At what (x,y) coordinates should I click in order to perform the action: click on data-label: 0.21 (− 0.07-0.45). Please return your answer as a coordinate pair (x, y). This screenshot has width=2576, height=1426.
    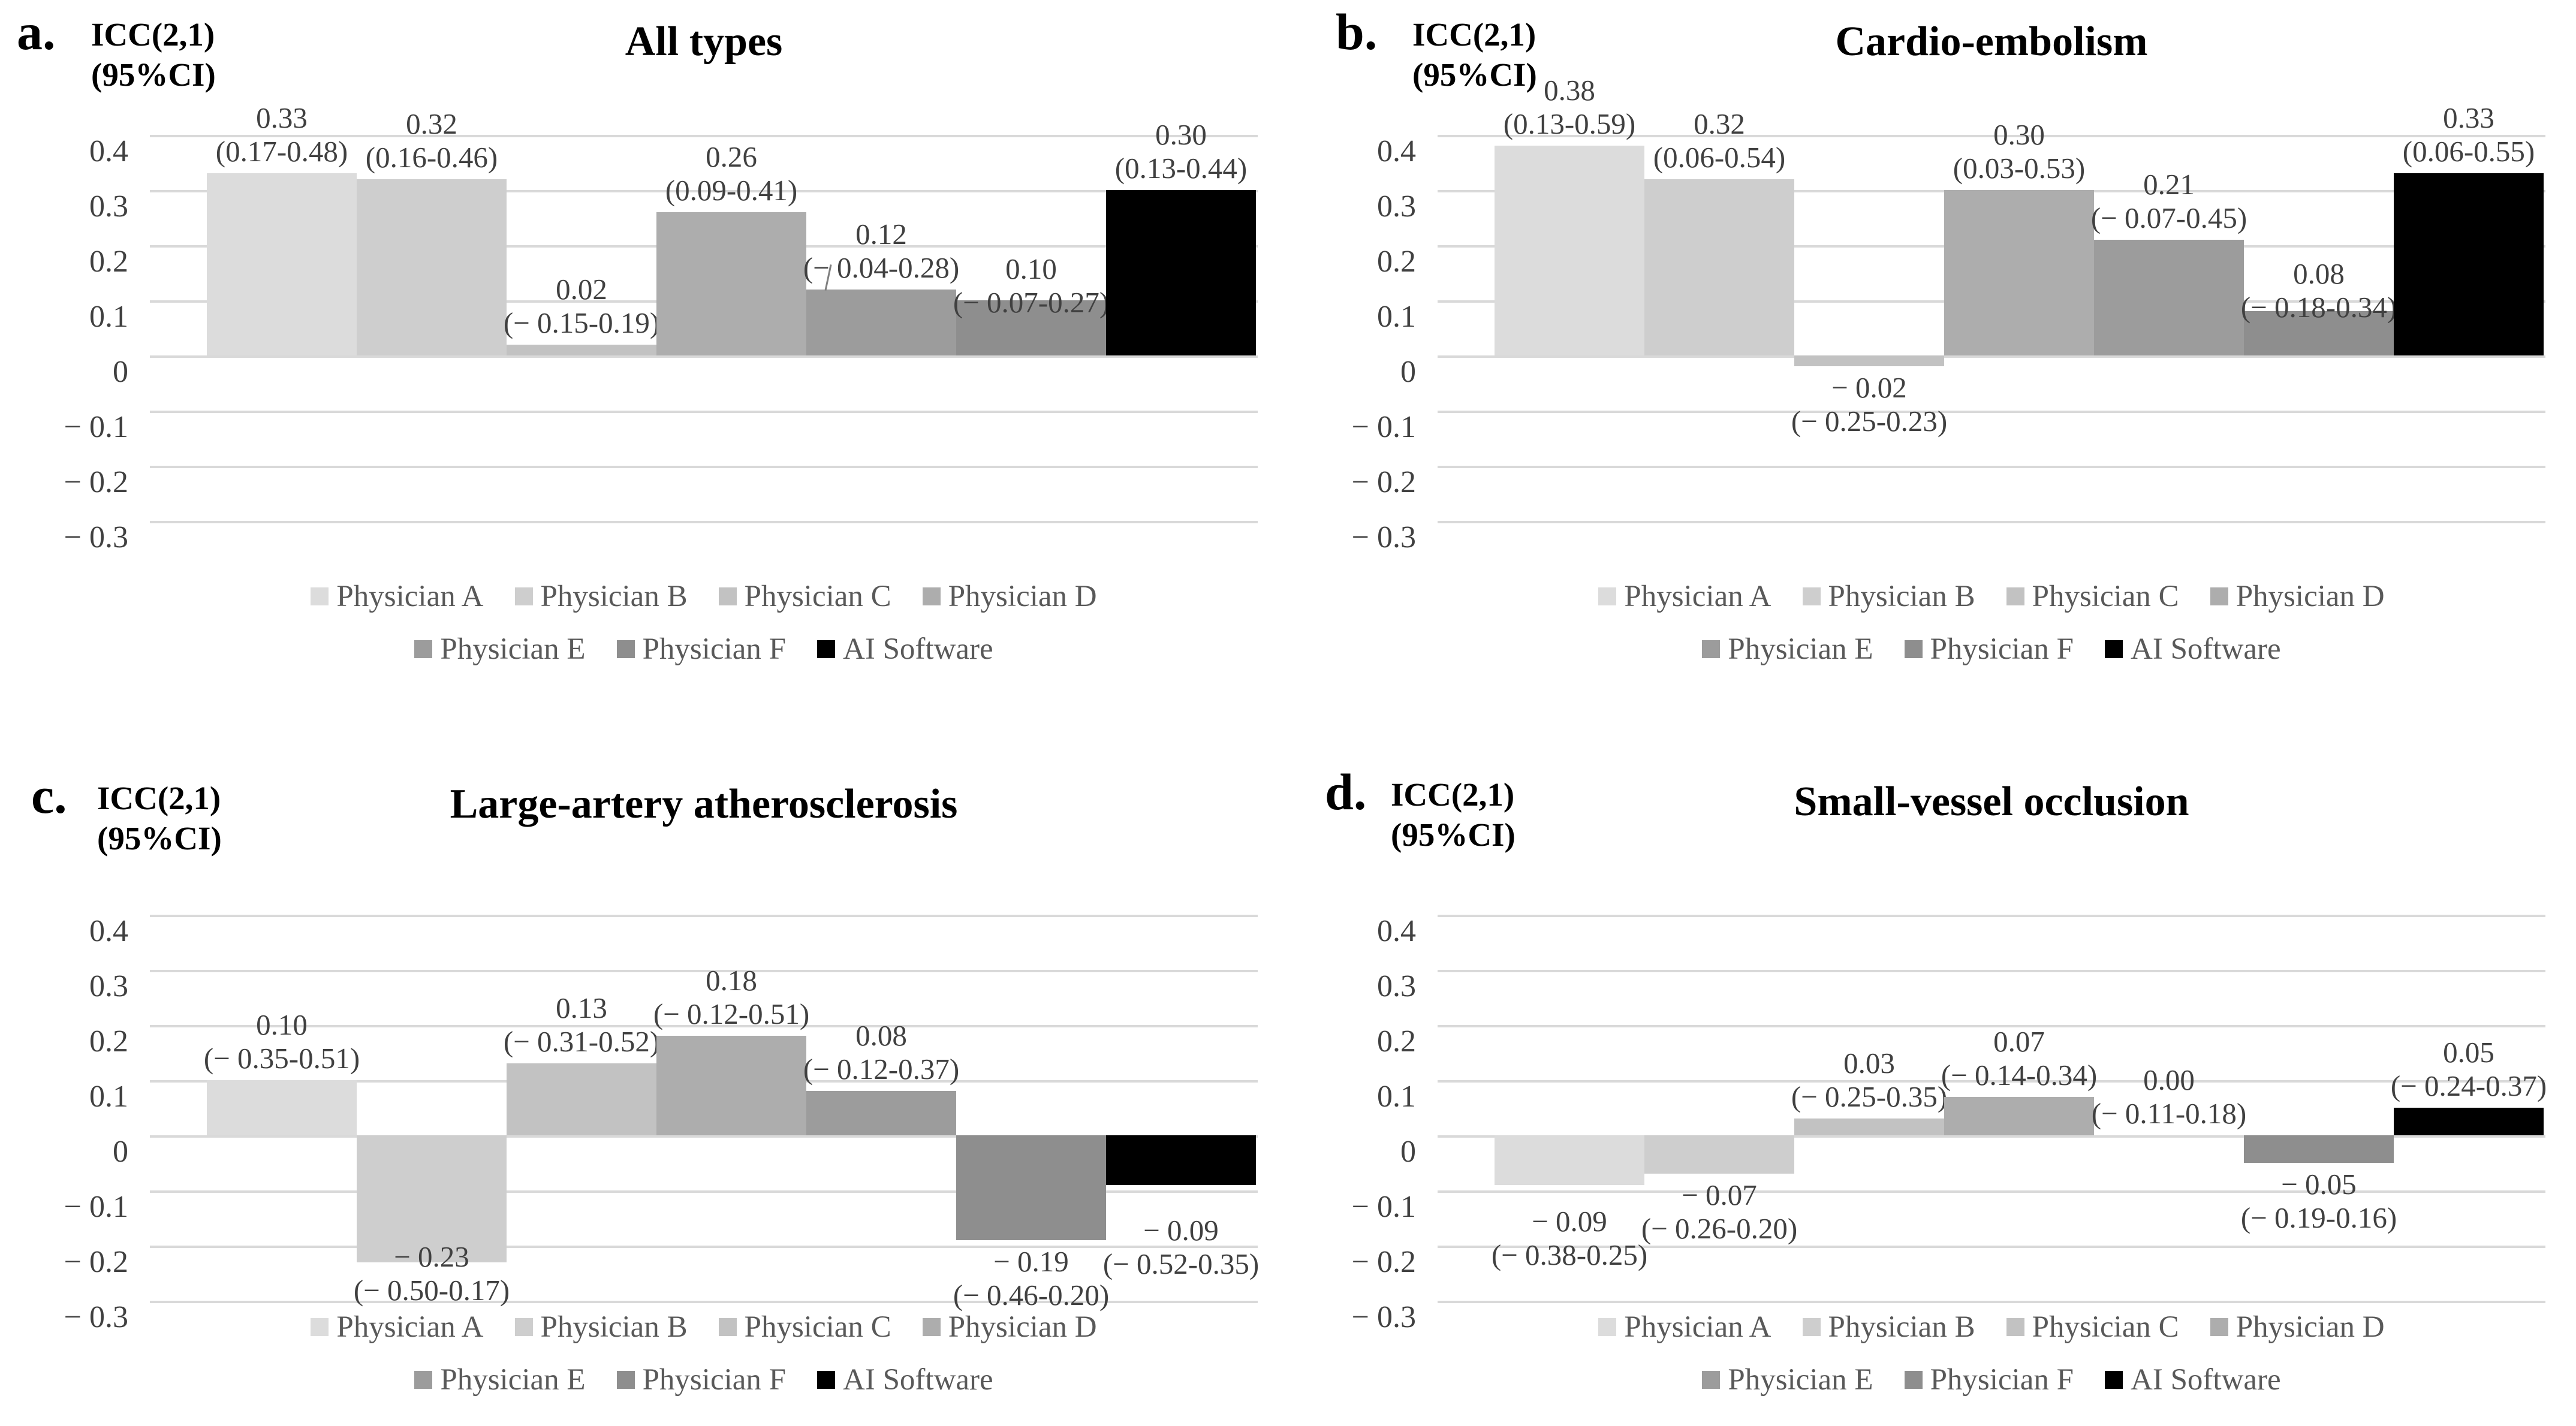
    Looking at the image, I should click on (2169, 201).